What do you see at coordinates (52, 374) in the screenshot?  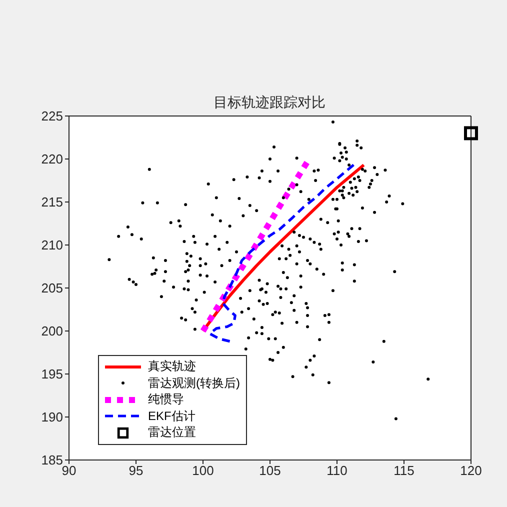 I see `y-tick-label: 195` at bounding box center [52, 374].